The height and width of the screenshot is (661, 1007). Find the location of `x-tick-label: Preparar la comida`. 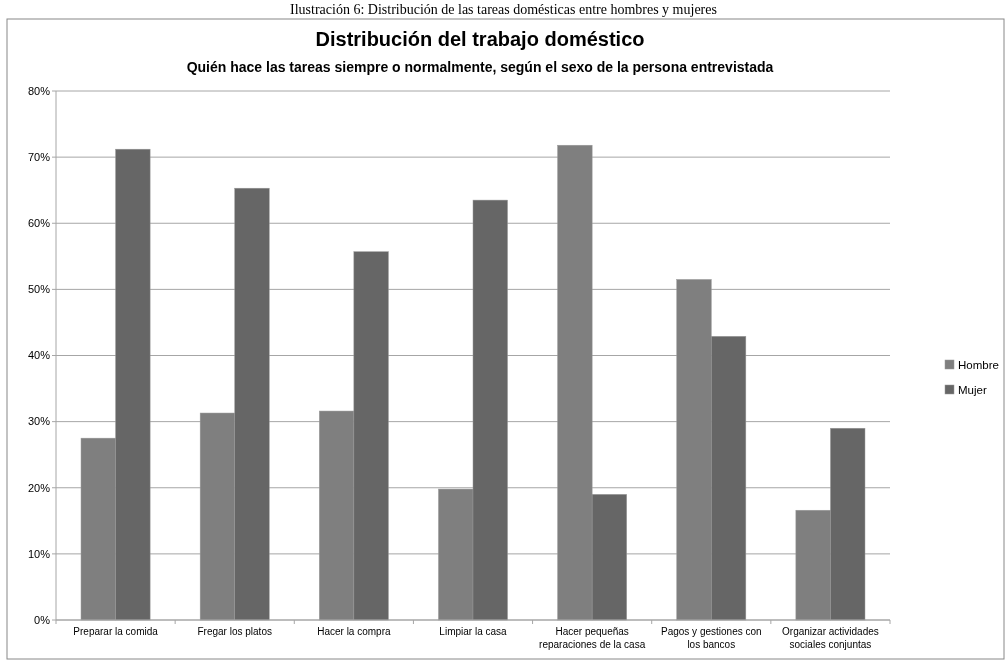

x-tick-label: Preparar la comida is located at coordinates (116, 631).